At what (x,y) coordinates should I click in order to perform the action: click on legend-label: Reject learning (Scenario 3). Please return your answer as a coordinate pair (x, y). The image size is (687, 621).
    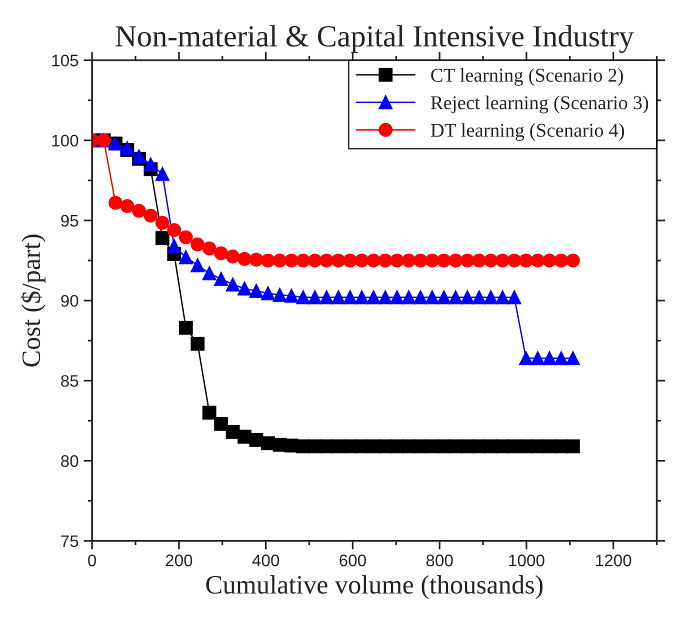
    Looking at the image, I should click on (539, 105).